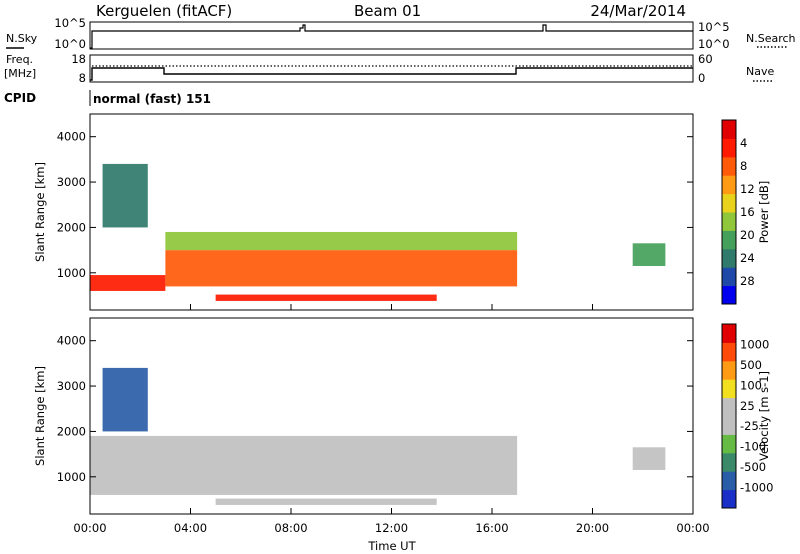  Describe the element at coordinates (705, 59) in the screenshot. I see `nave-tick-top: 60` at that location.